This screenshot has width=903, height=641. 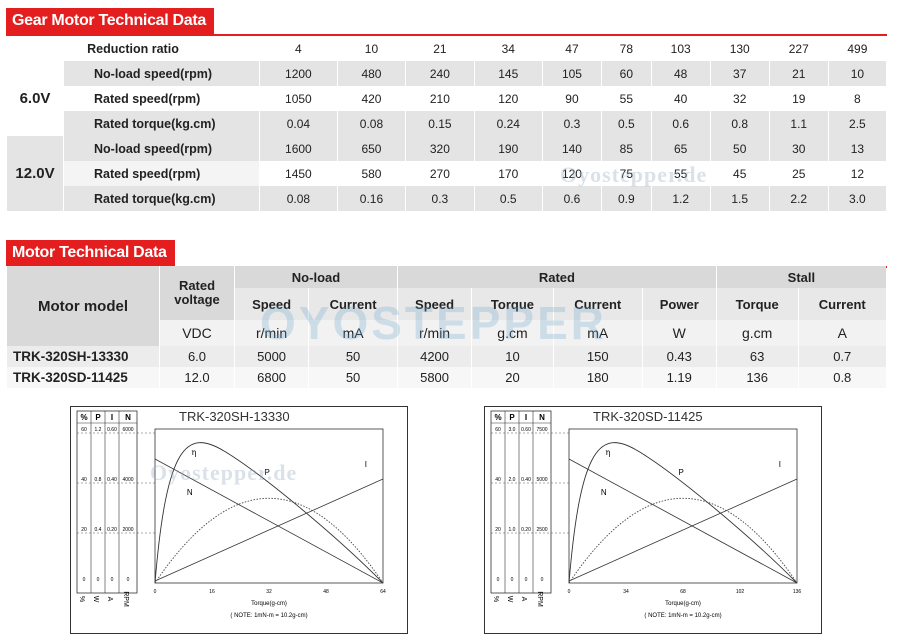 I want to click on tick-label: 20, so click(x=498, y=530).